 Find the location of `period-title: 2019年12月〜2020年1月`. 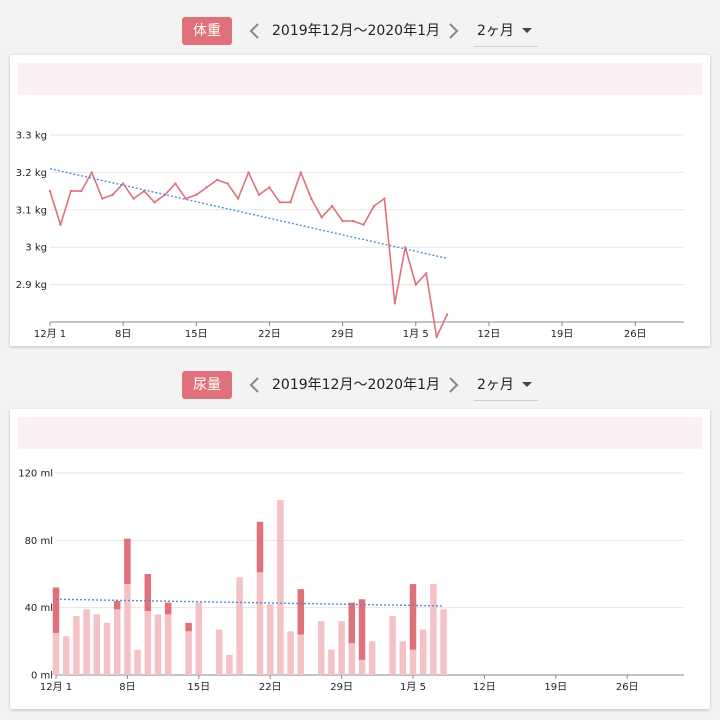

period-title: 2019年12月〜2020年1月 is located at coordinates (356, 31).